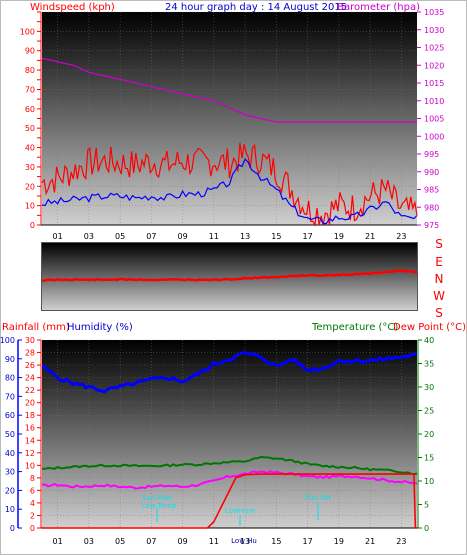 This screenshot has height=555, width=467. Describe the element at coordinates (30, 120) in the screenshot. I see `wind-left-ticks: 0 10 20 30 40 50 60 70 80 90 100` at that location.